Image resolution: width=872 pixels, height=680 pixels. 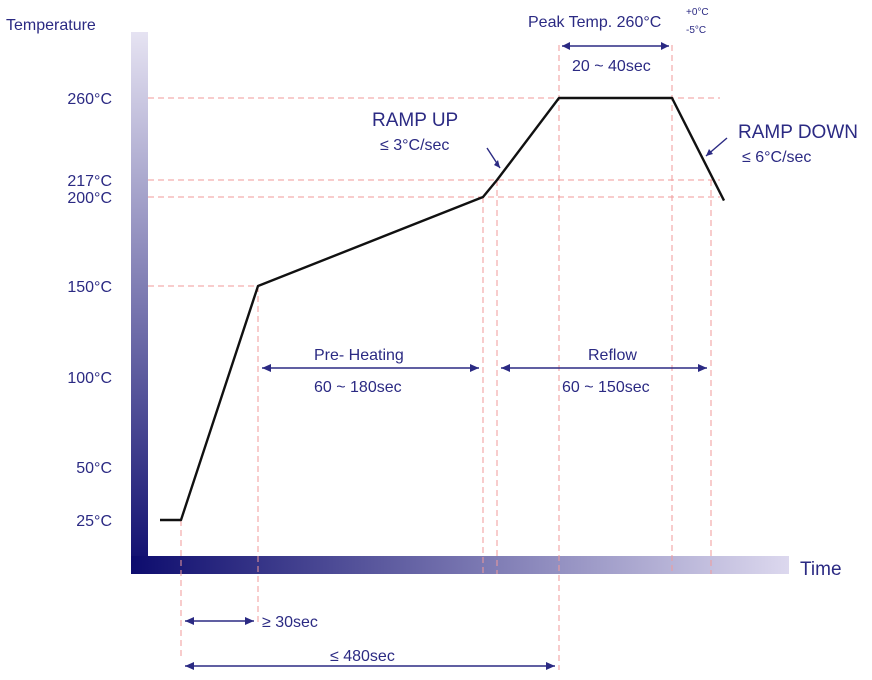 What do you see at coordinates (460, 565) in the screenshot?
I see `x-axis-bar` at bounding box center [460, 565].